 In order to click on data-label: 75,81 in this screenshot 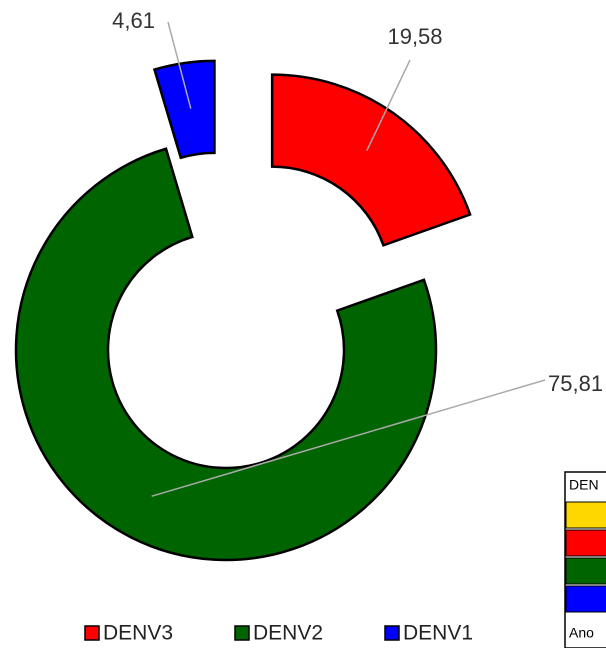, I will do `click(575, 383)`.